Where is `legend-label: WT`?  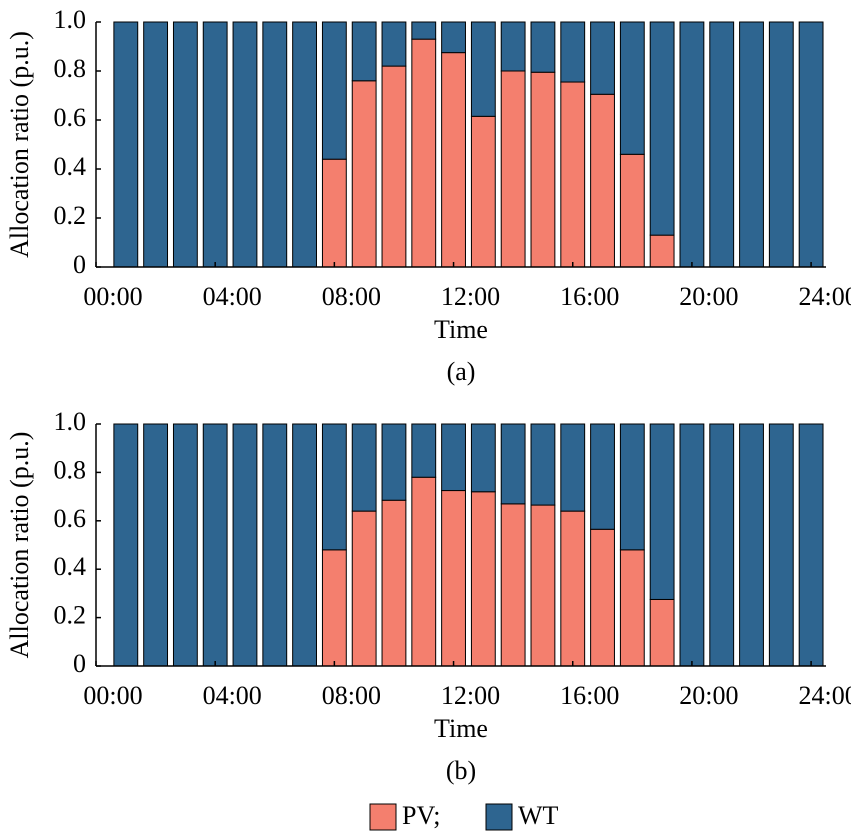
legend-label: WT is located at coordinates (538, 815).